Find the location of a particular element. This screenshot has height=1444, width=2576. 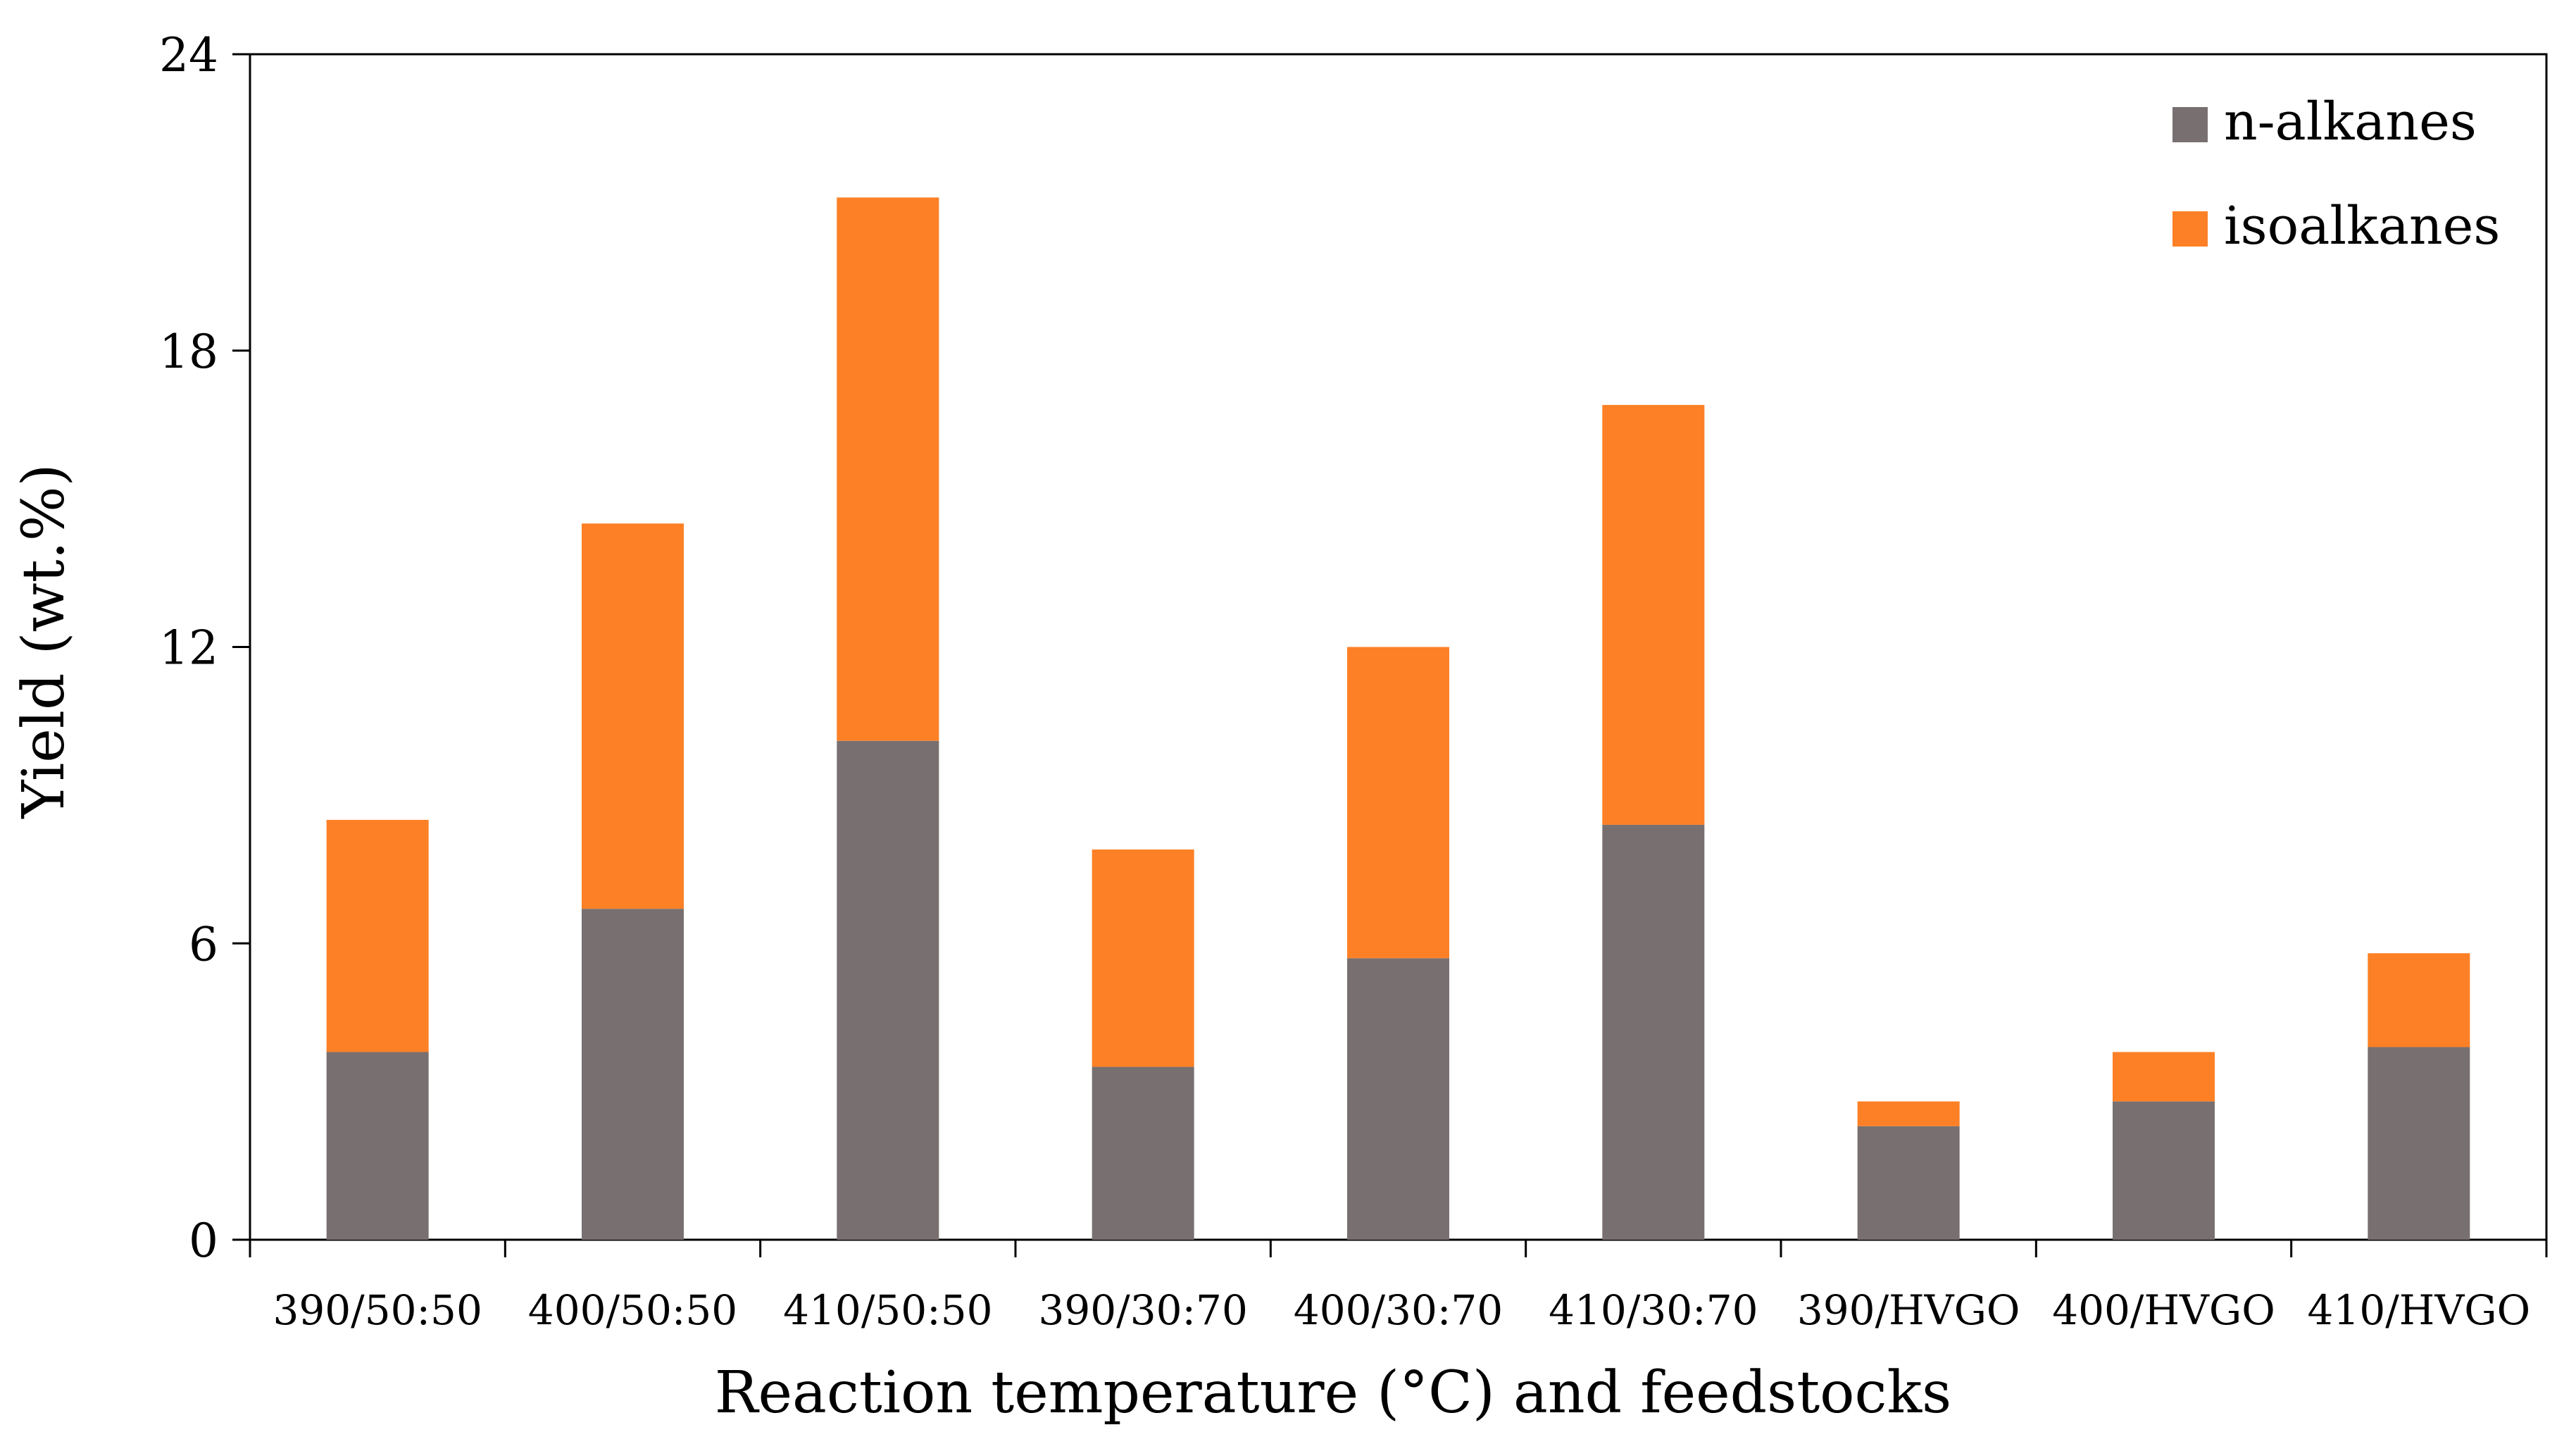

bar-isoalkanes-390/HVGO is located at coordinates (1908, 1113).